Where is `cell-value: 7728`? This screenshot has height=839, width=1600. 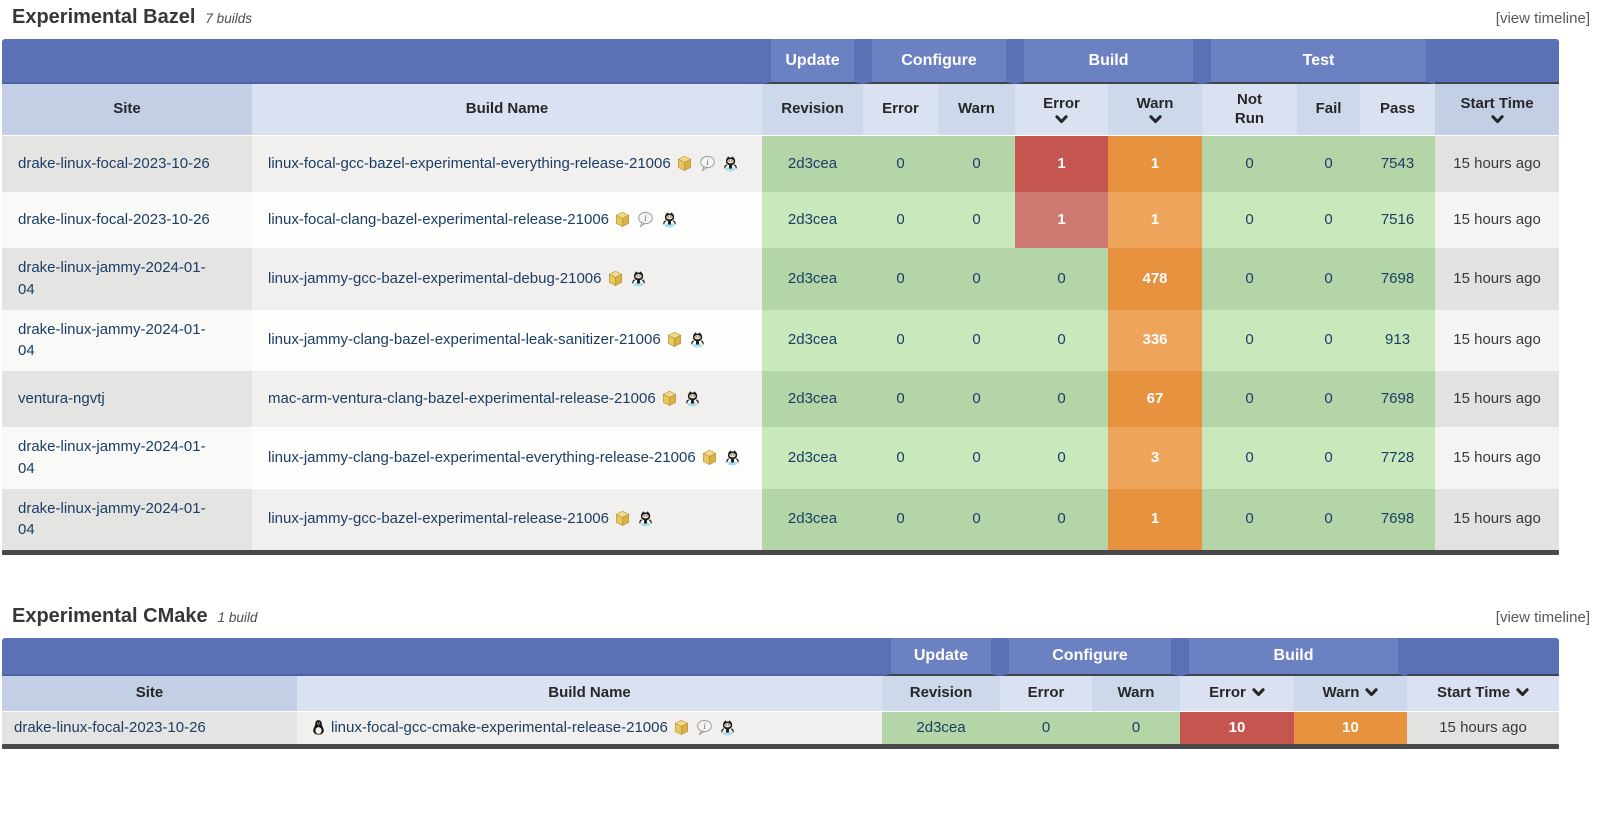
cell-value: 7728 is located at coordinates (1397, 457).